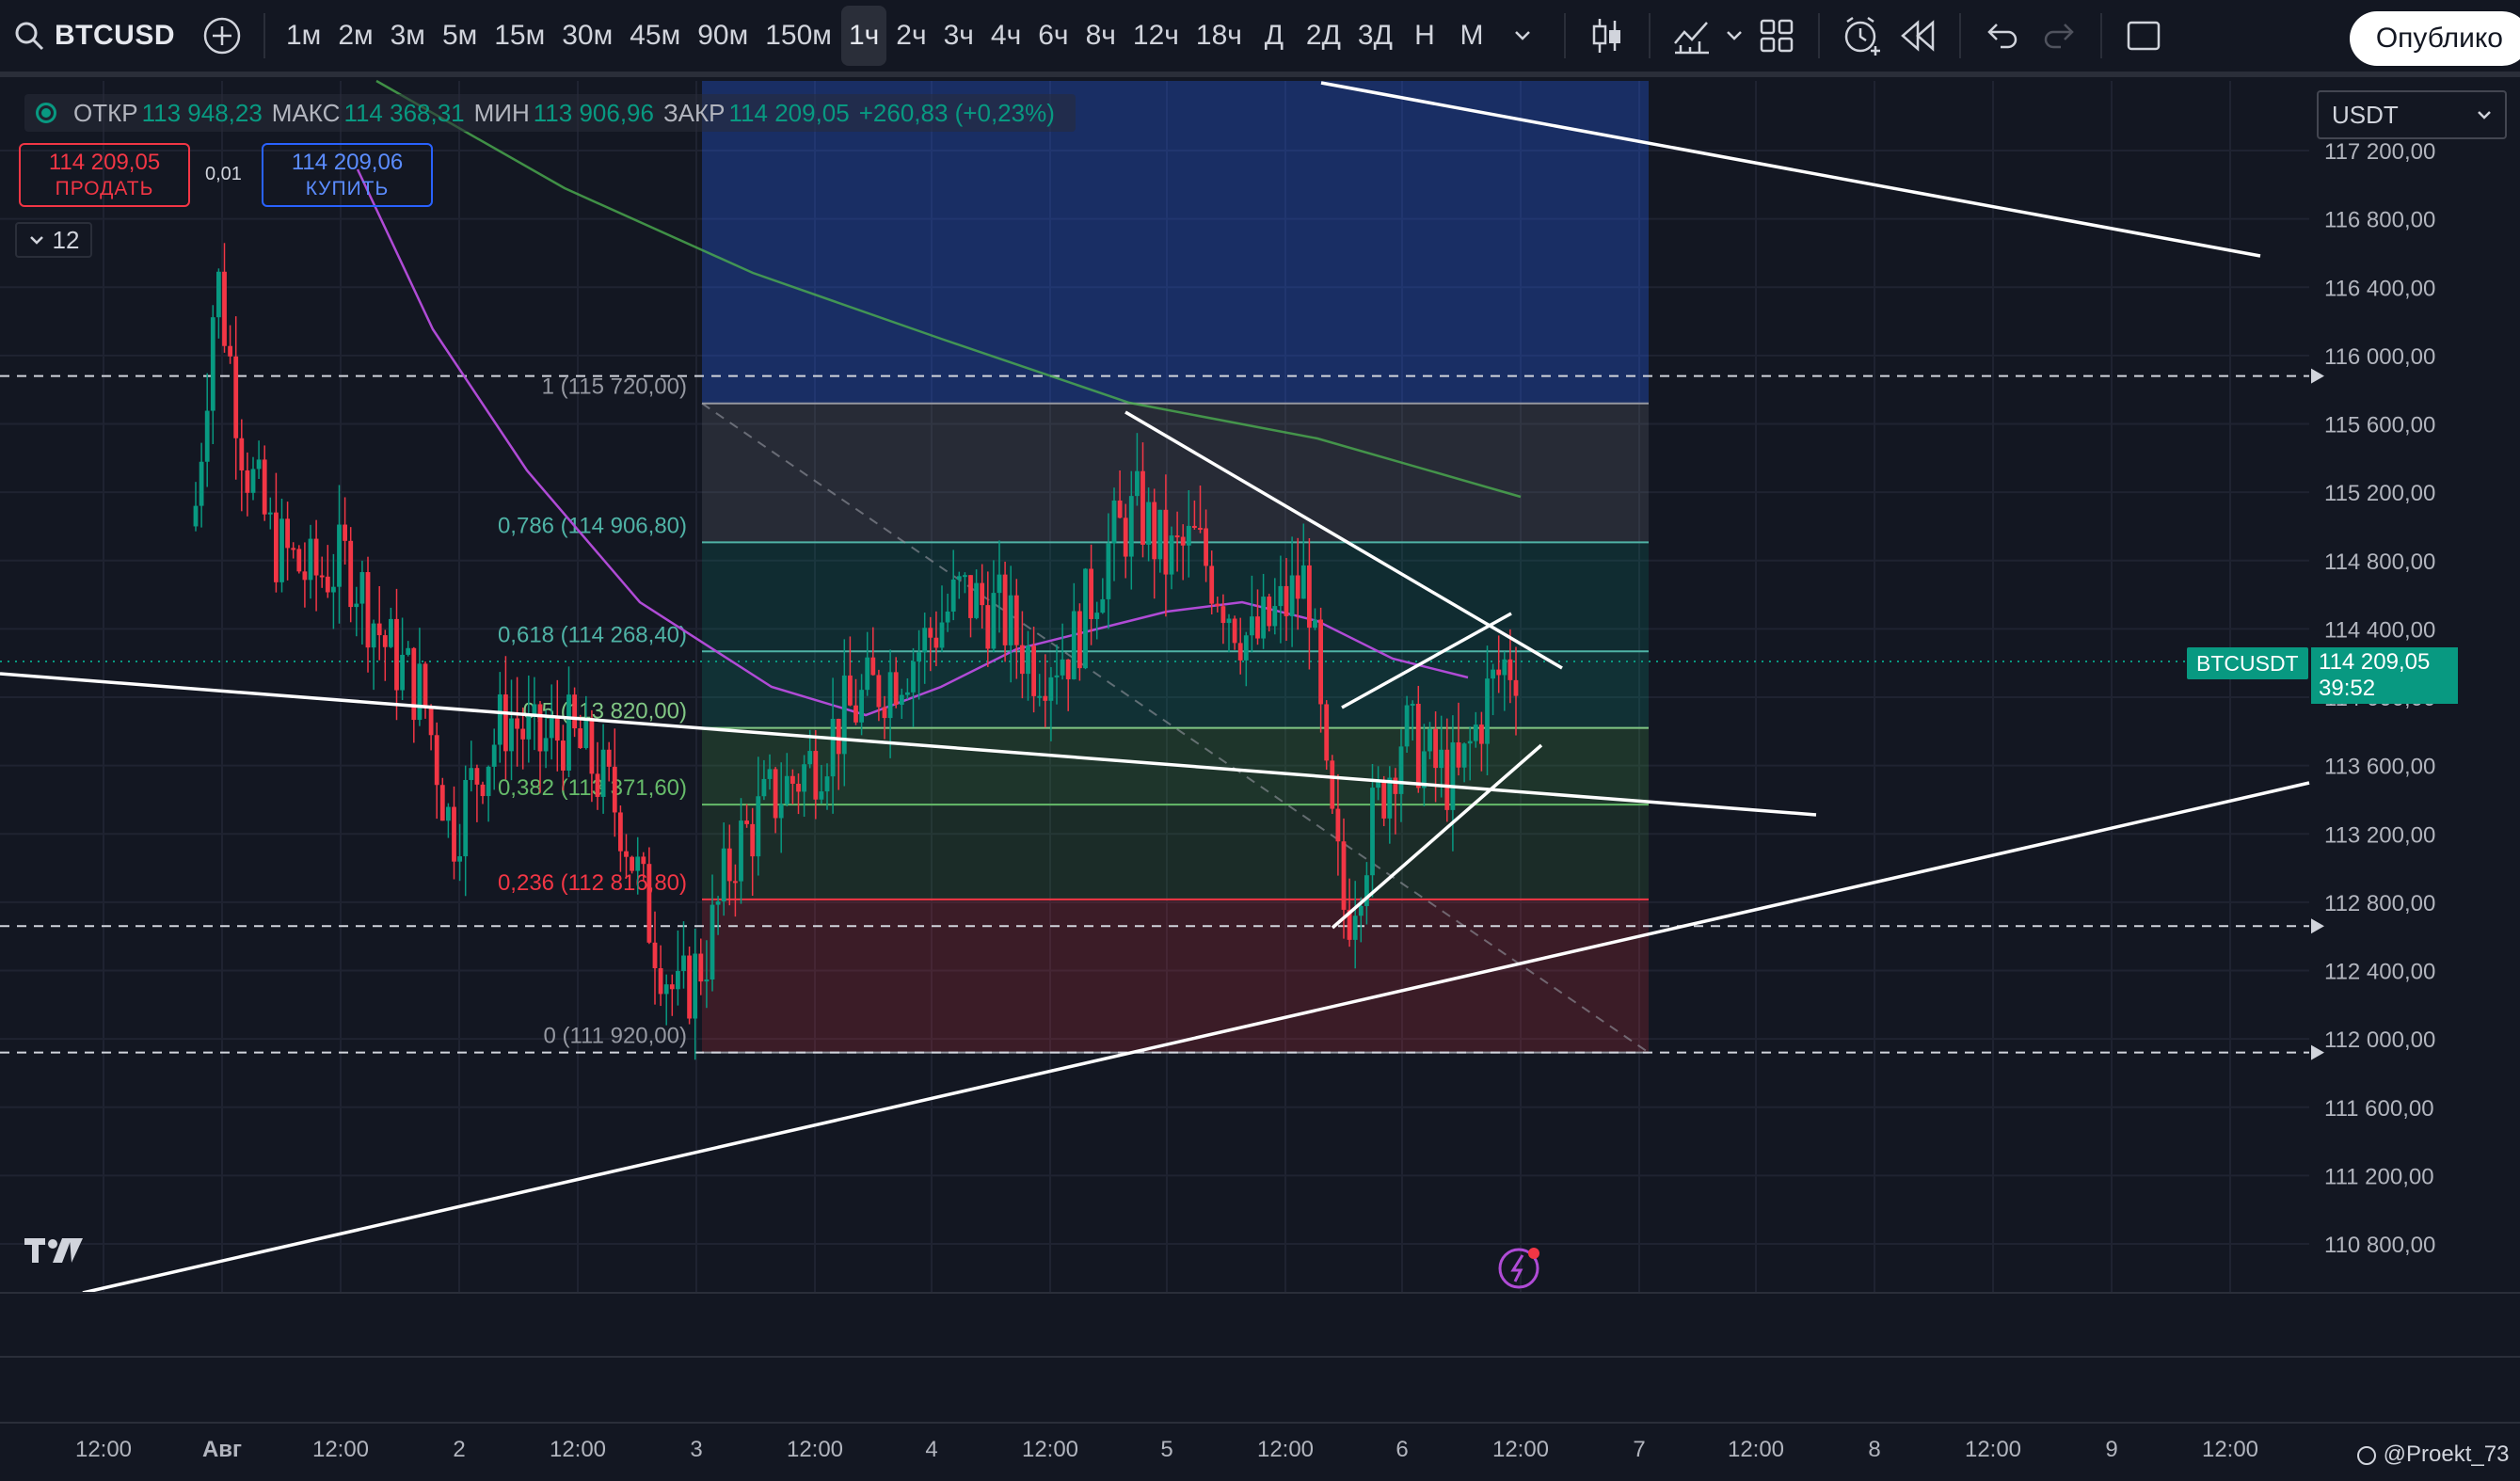 The width and height of the screenshot is (2520, 1481). I want to click on market-status-icon, so click(46, 113).